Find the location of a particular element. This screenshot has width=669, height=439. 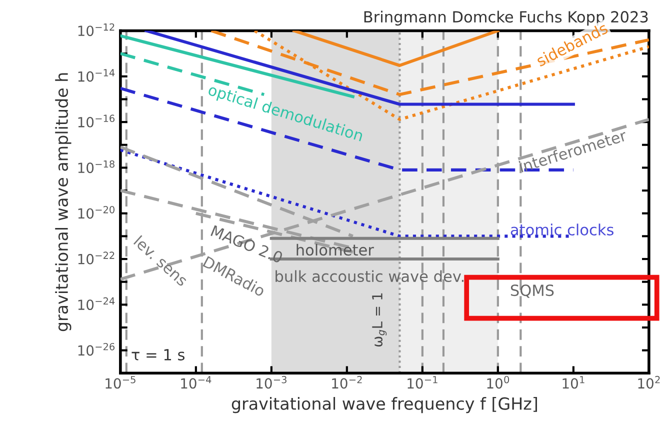

x-axis-title: gravitational wave frequency f [GHz] is located at coordinates (384, 405).